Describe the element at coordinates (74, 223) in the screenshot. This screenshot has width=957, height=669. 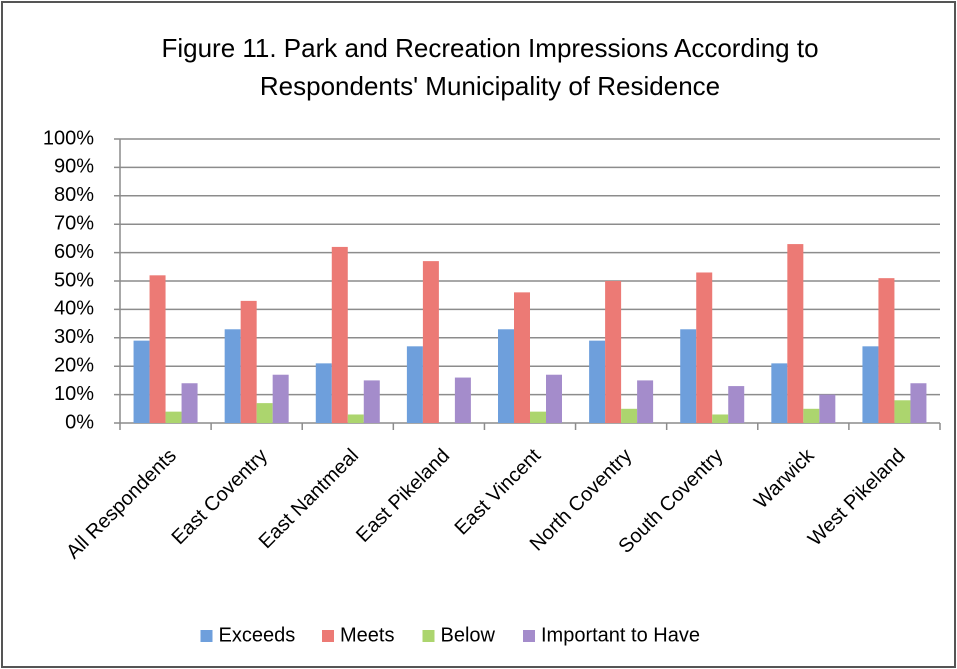
I see `y-tick-label: 70%` at that location.